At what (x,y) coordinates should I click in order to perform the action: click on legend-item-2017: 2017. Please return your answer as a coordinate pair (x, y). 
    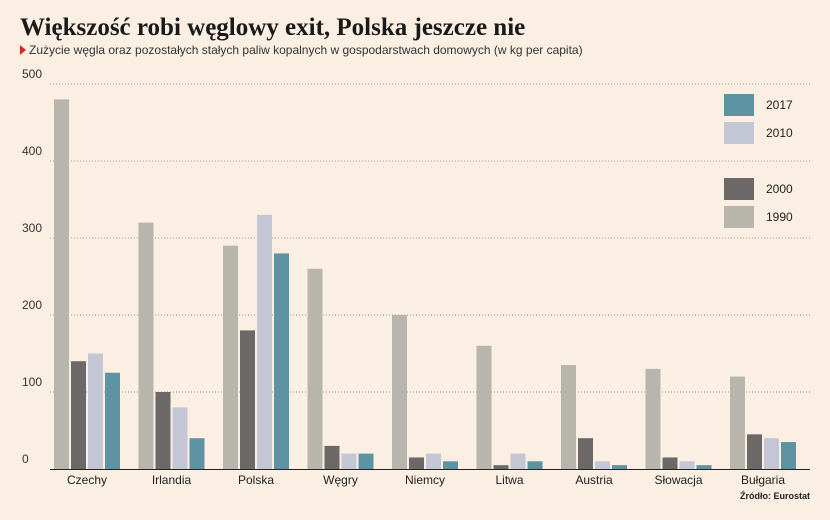
    Looking at the image, I should click on (777, 106).